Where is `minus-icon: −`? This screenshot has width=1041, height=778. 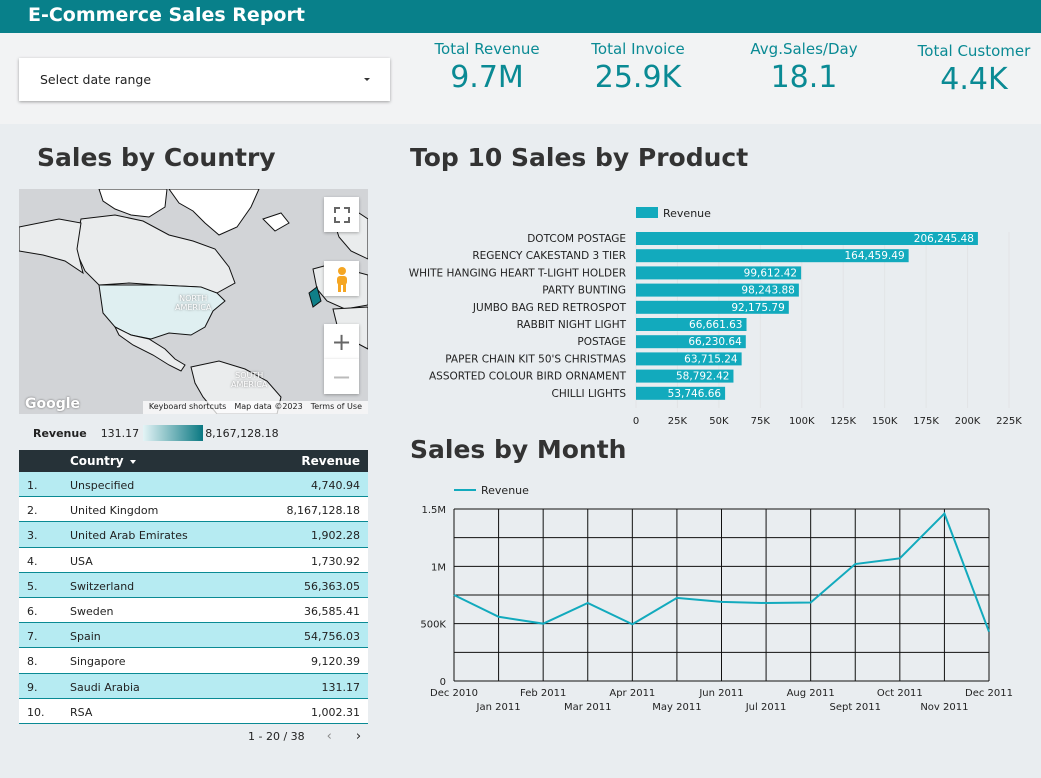 minus-icon: − is located at coordinates (341, 376).